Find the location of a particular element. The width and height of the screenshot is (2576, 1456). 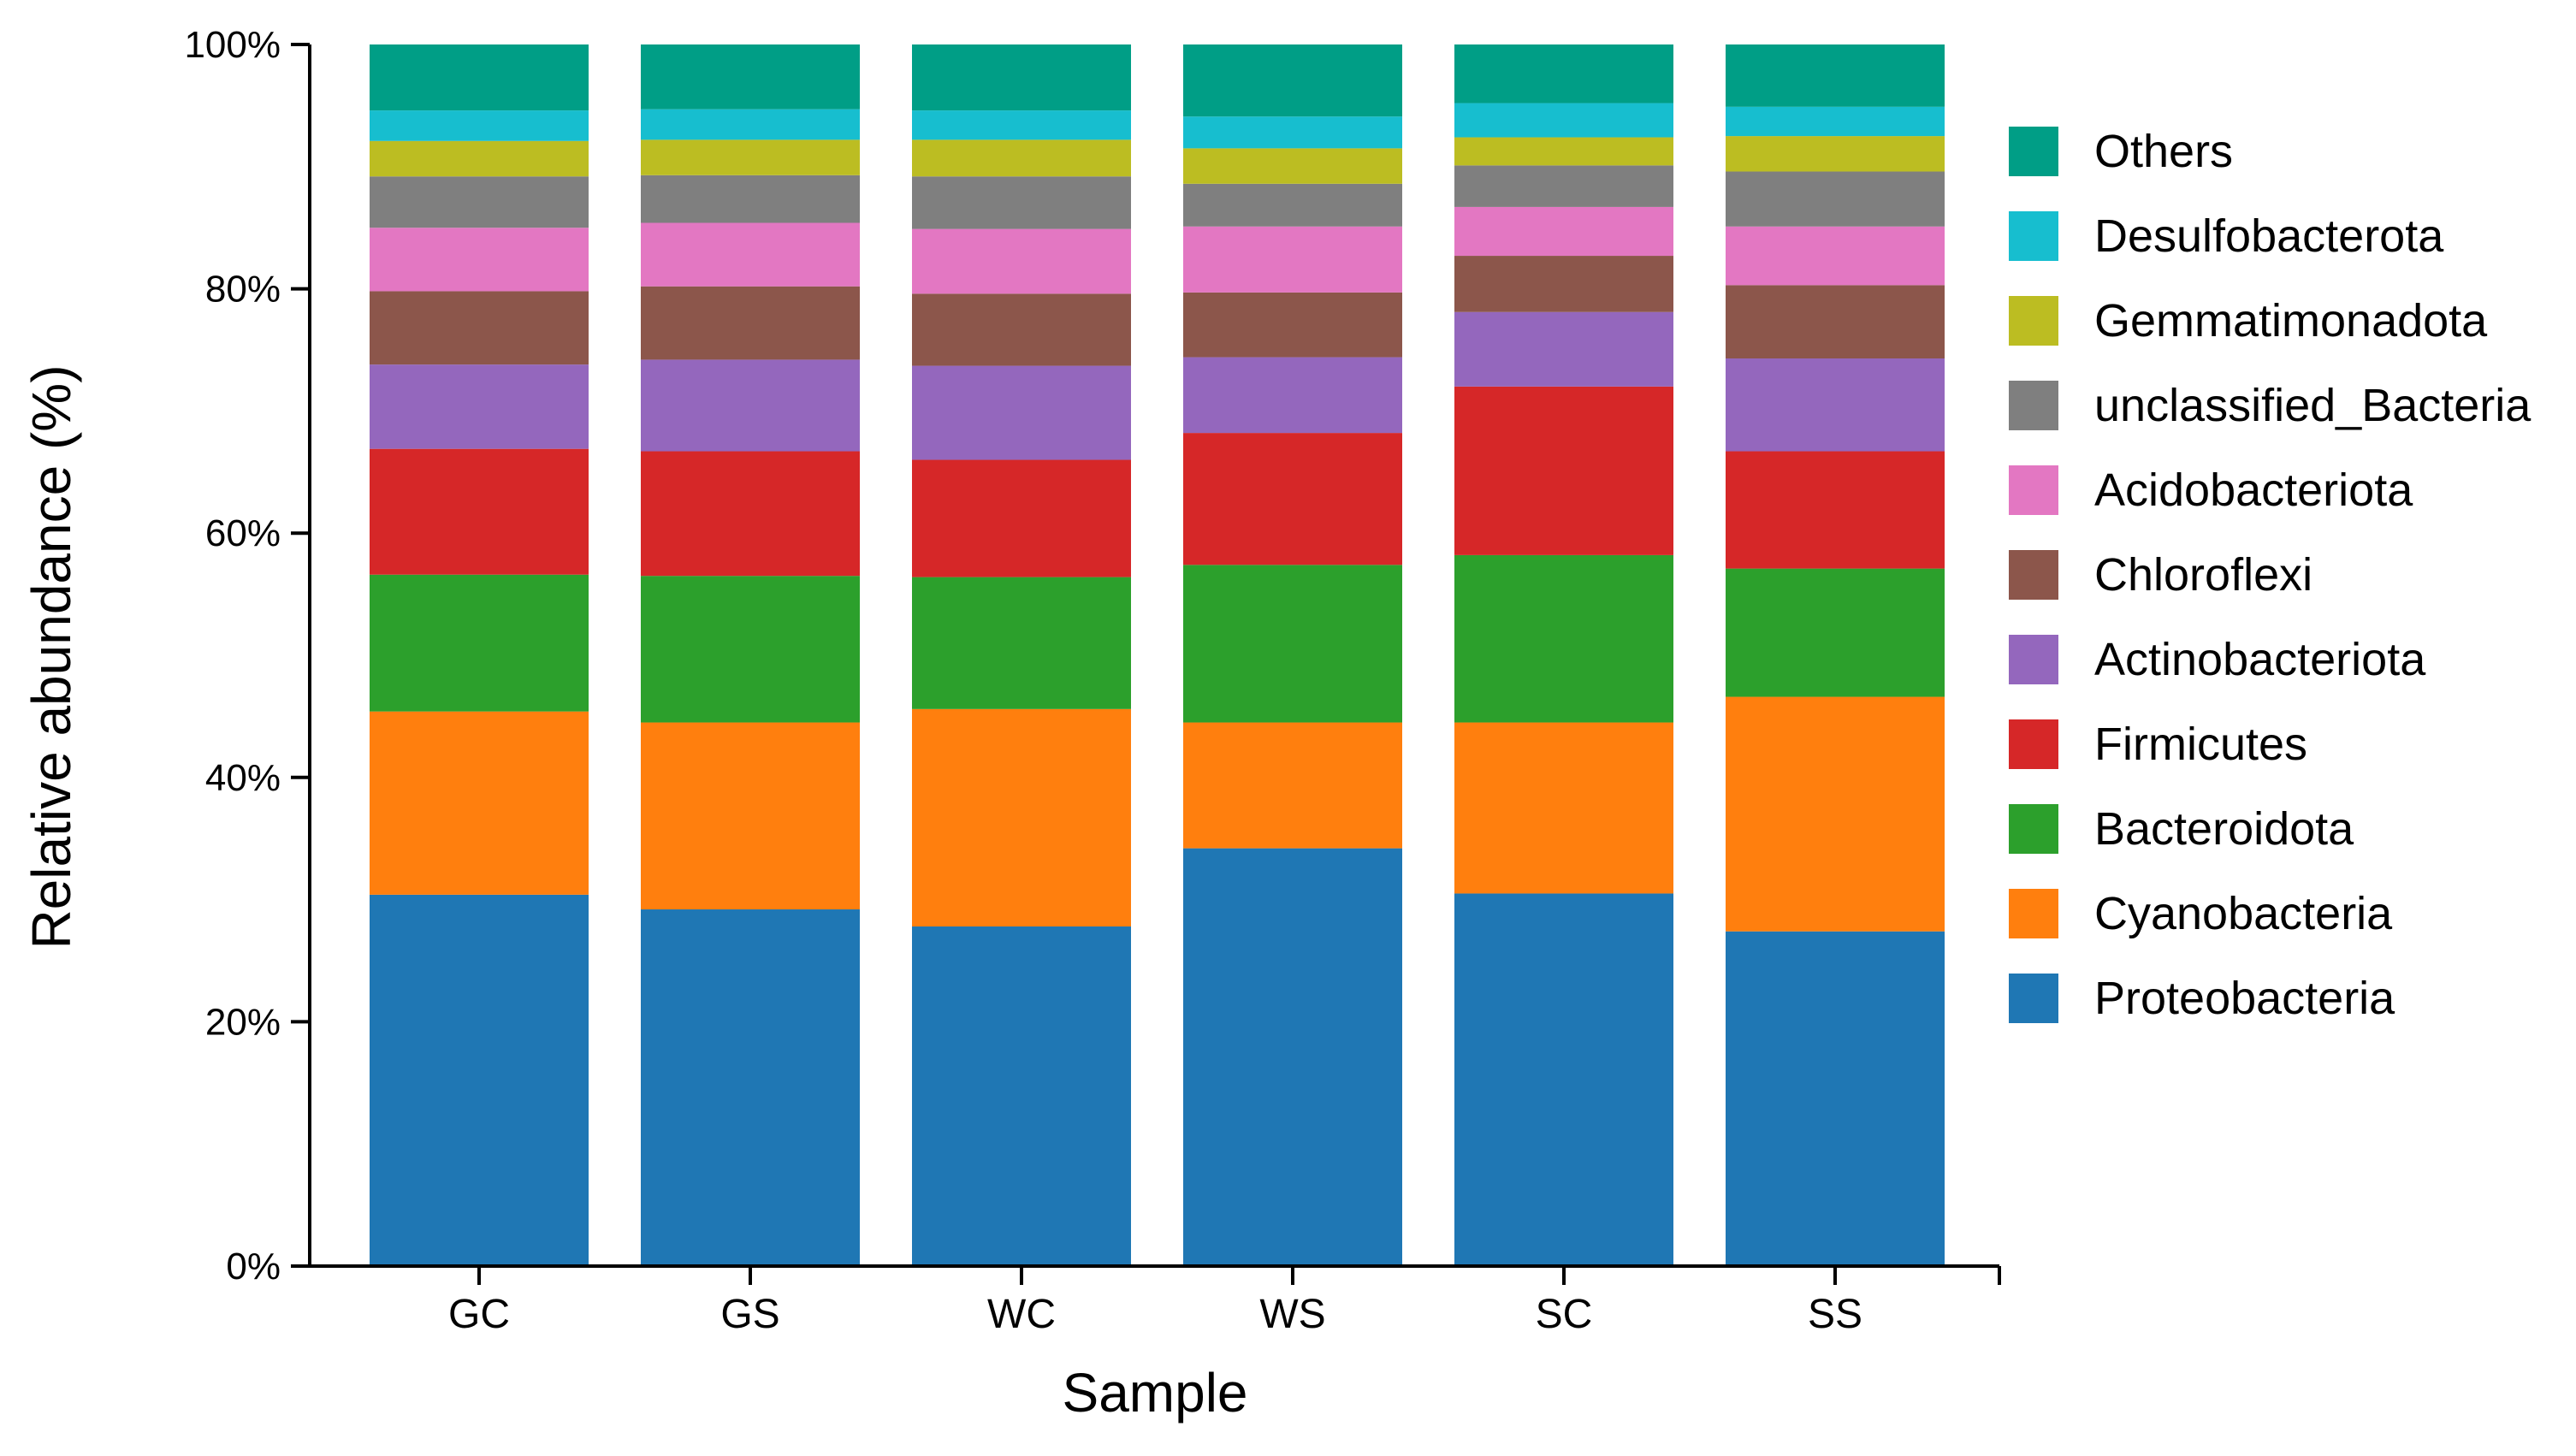

bar-segment-wc-firmicutes is located at coordinates (1022, 518).